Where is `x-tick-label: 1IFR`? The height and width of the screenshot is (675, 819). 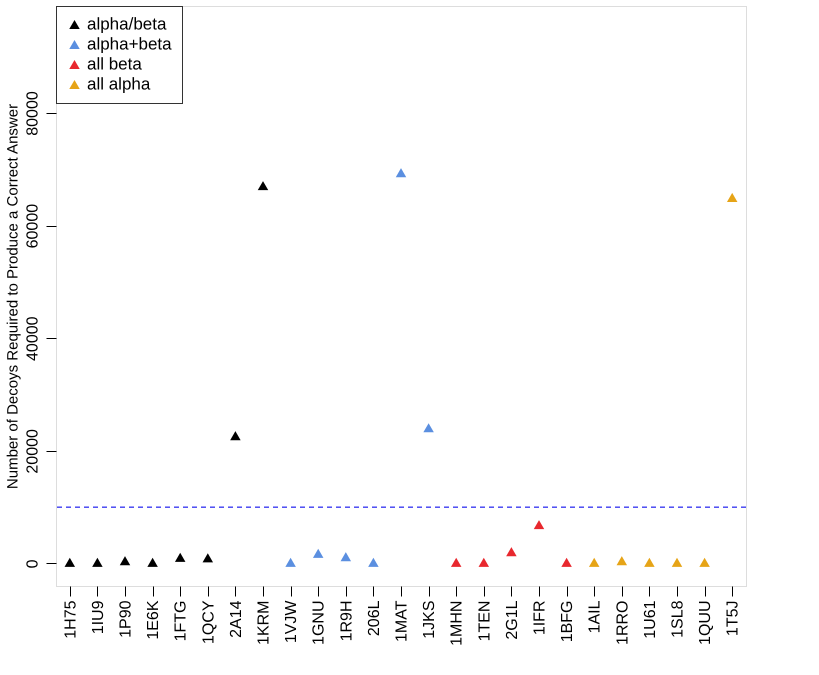 x-tick-label: 1IFR is located at coordinates (540, 618).